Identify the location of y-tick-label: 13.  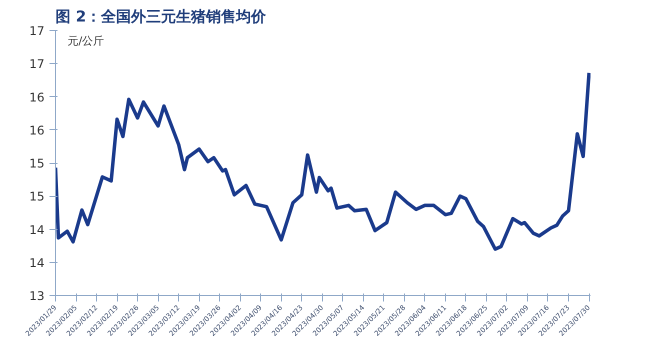
(37, 296).